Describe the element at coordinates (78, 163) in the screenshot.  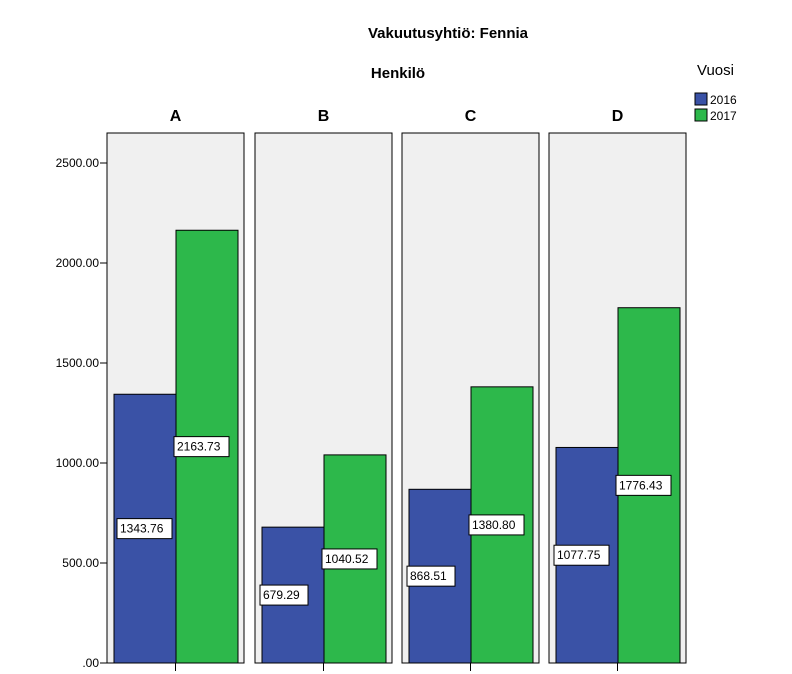
I see `y-tick-label: 2500.00` at that location.